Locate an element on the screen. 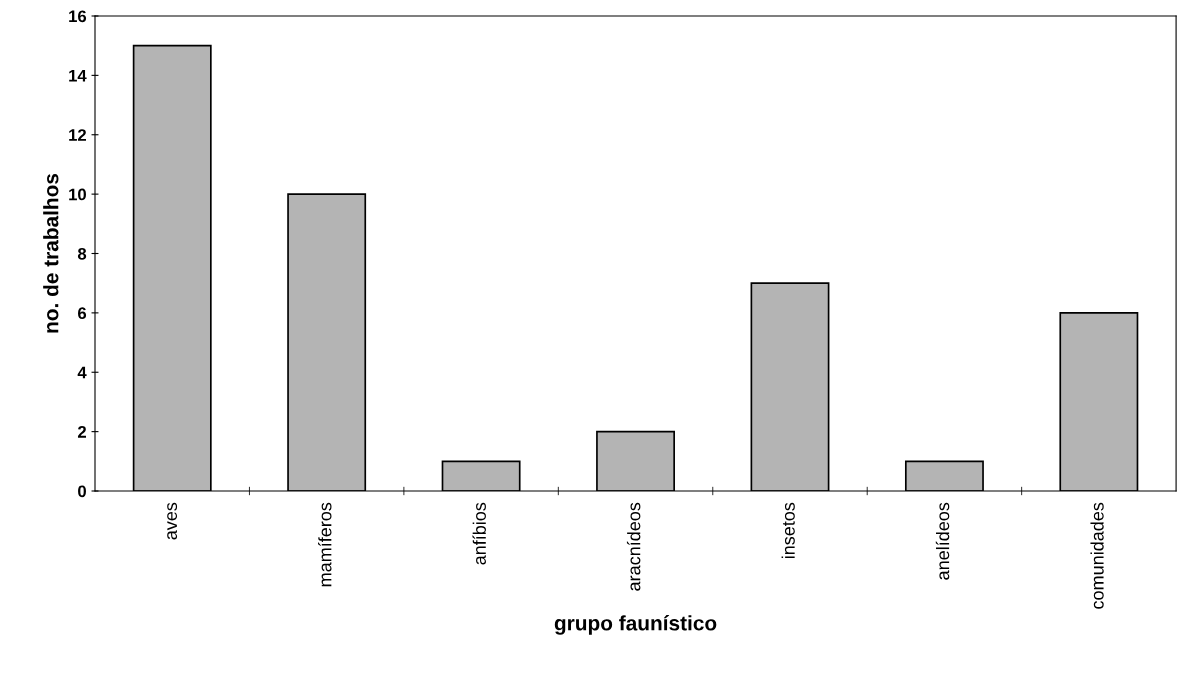 This screenshot has height=682, width=1182. y-tick-label: 4 is located at coordinates (82, 372).